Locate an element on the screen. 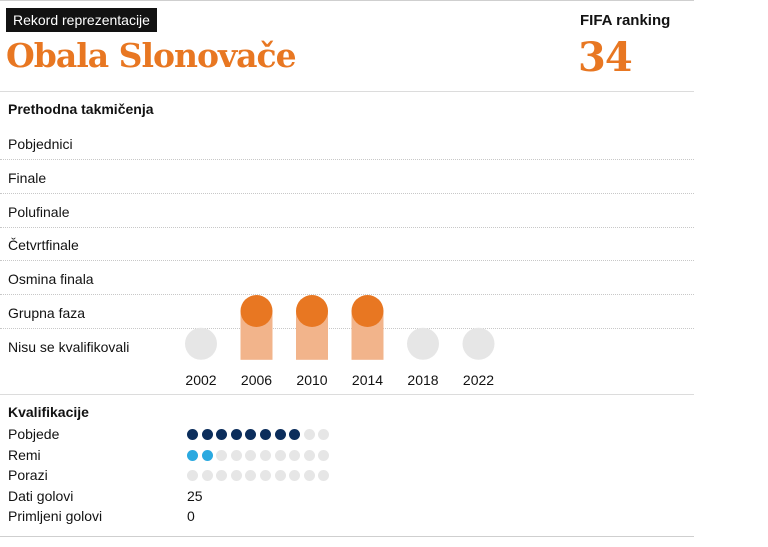  tournament-history-chart: 2002 2006 2010 2014 2018 2022 is located at coordinates (340, 341).